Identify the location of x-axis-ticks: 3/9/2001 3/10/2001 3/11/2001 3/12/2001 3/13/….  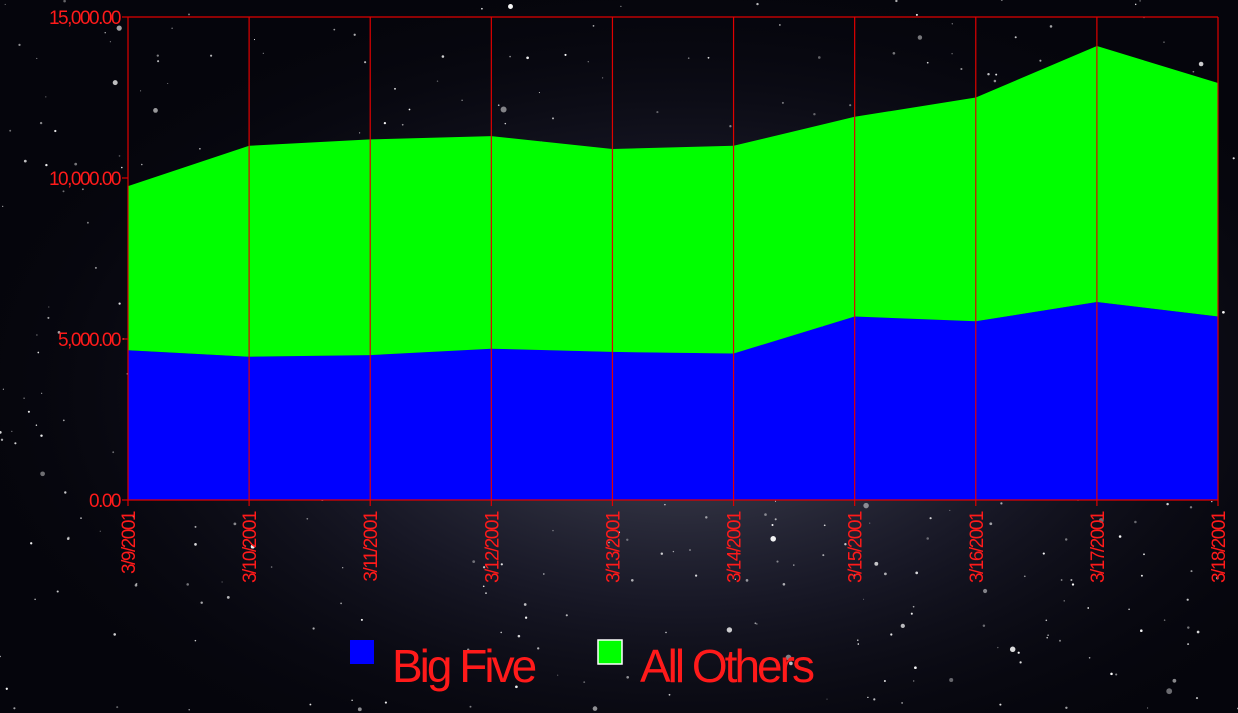
(674, 541).